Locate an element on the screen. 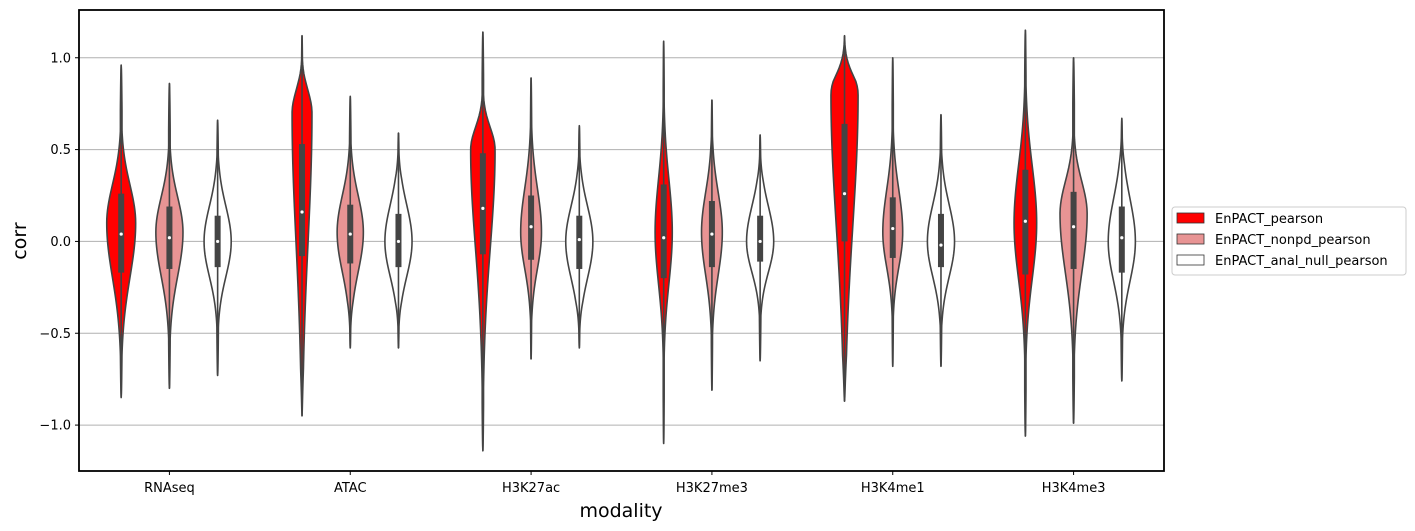 This screenshot has height=531, width=1415. y-tick-label: −1.0 is located at coordinates (55, 426).